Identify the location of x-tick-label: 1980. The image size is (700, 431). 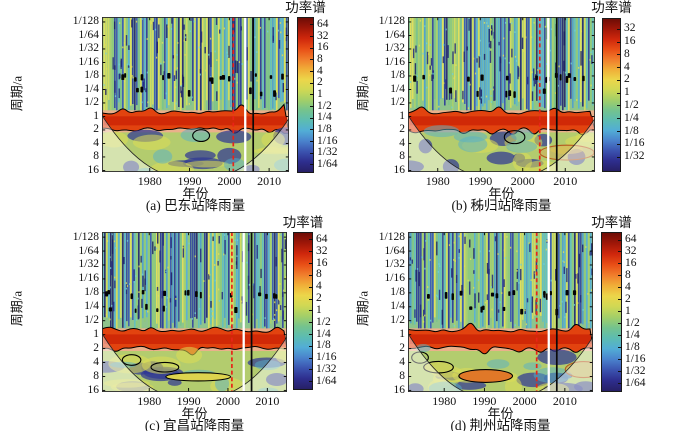
(444, 401).